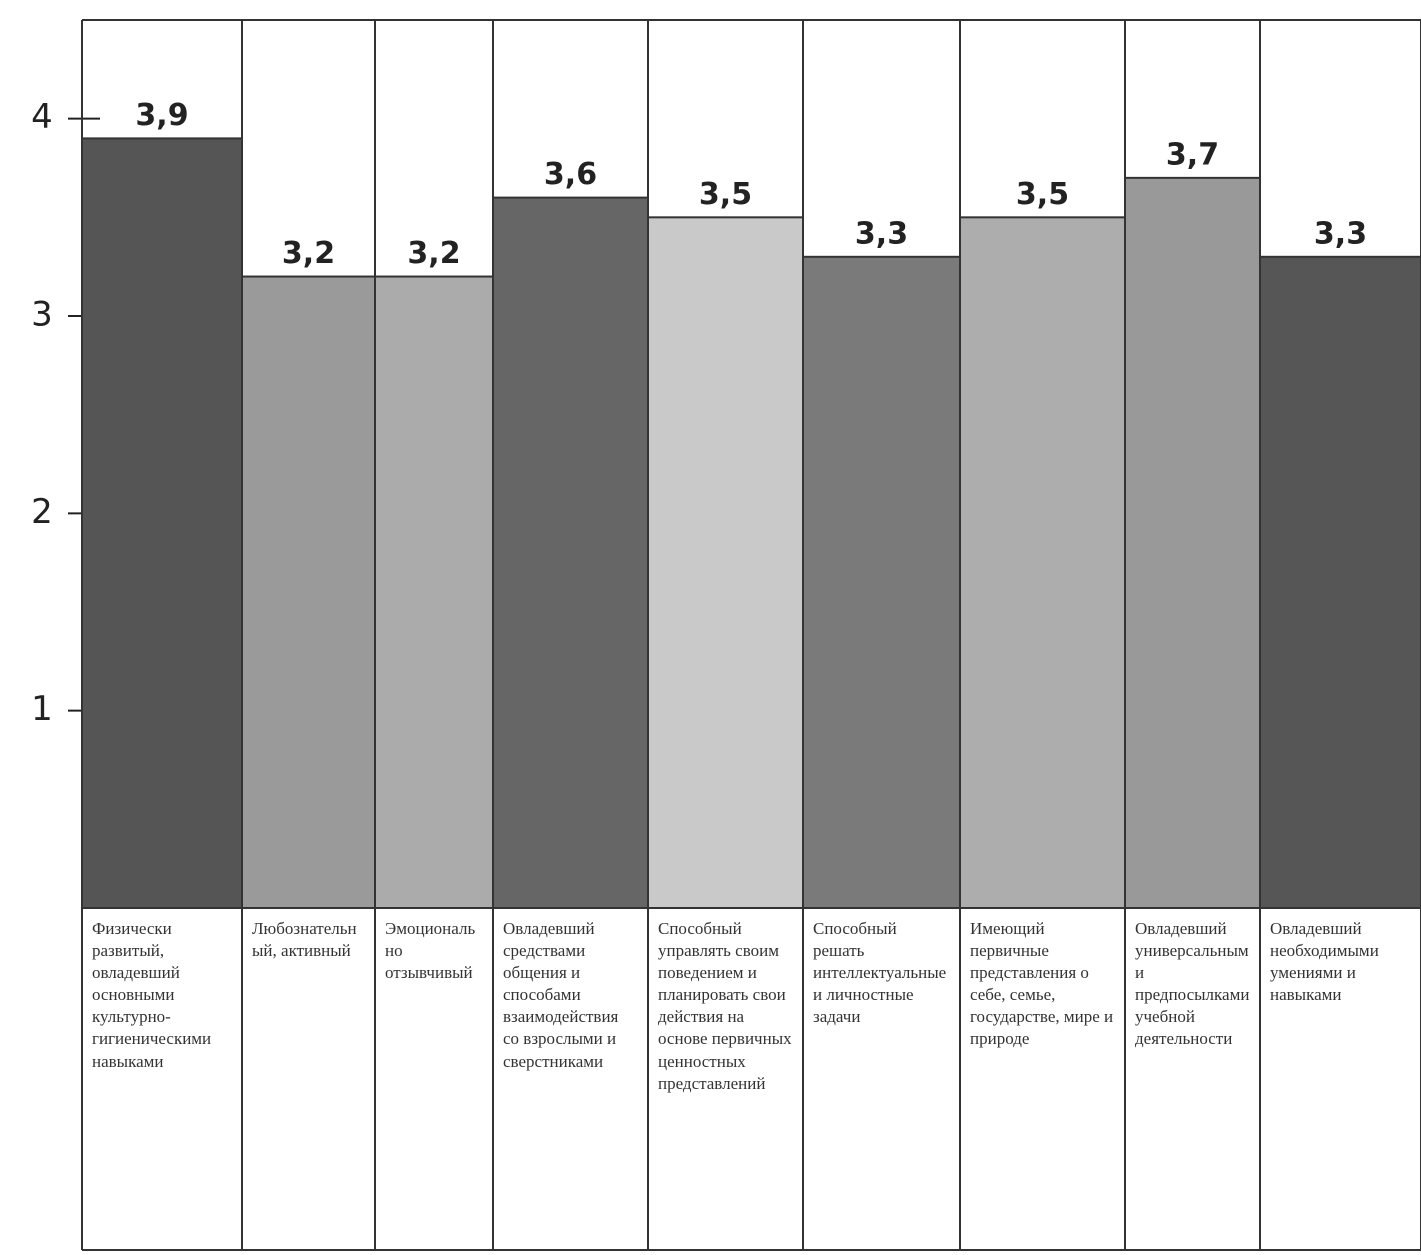 This screenshot has height=1255, width=1421. I want to click on y-tick-label: 4, so click(42, 117).